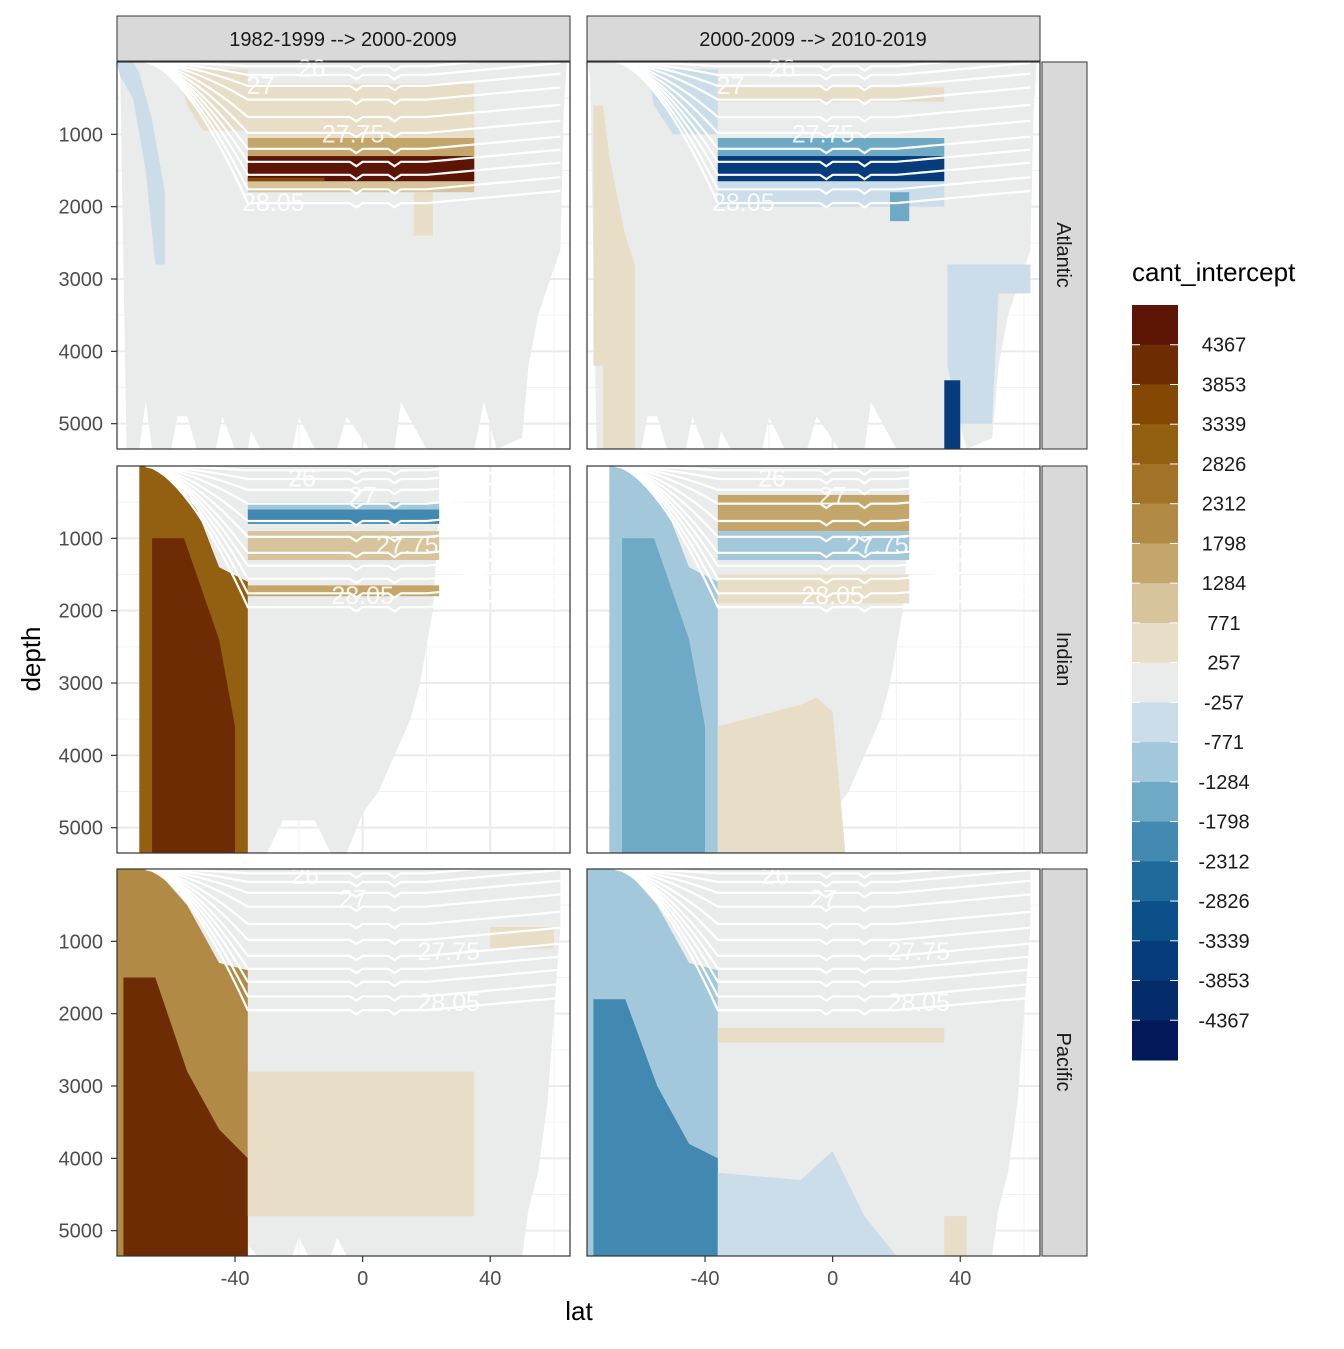 The height and width of the screenshot is (1349, 1344). What do you see at coordinates (1223, 1021) in the screenshot?
I see `legend-label: -4367` at bounding box center [1223, 1021].